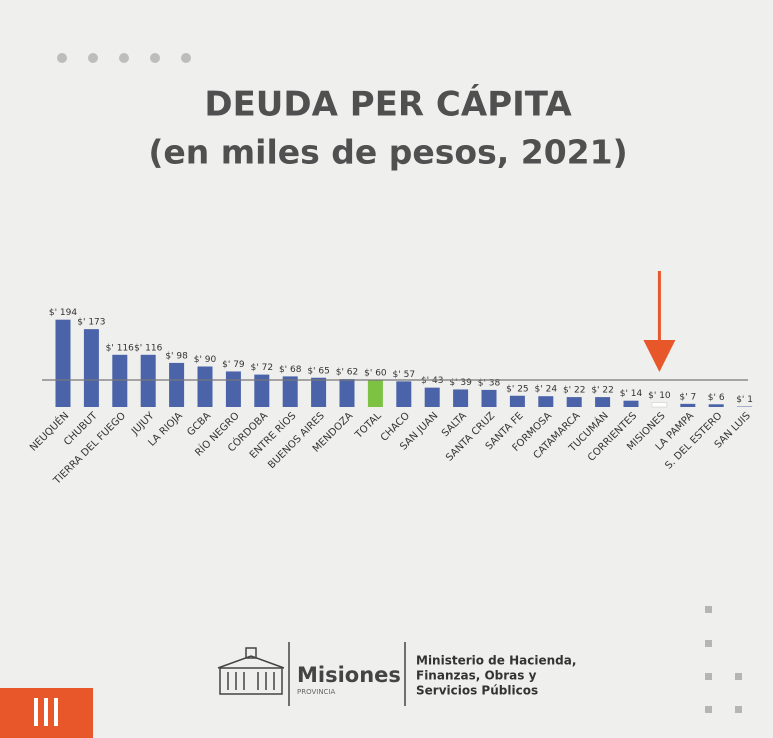  I want to click on value-label: $' 173, so click(91, 323).